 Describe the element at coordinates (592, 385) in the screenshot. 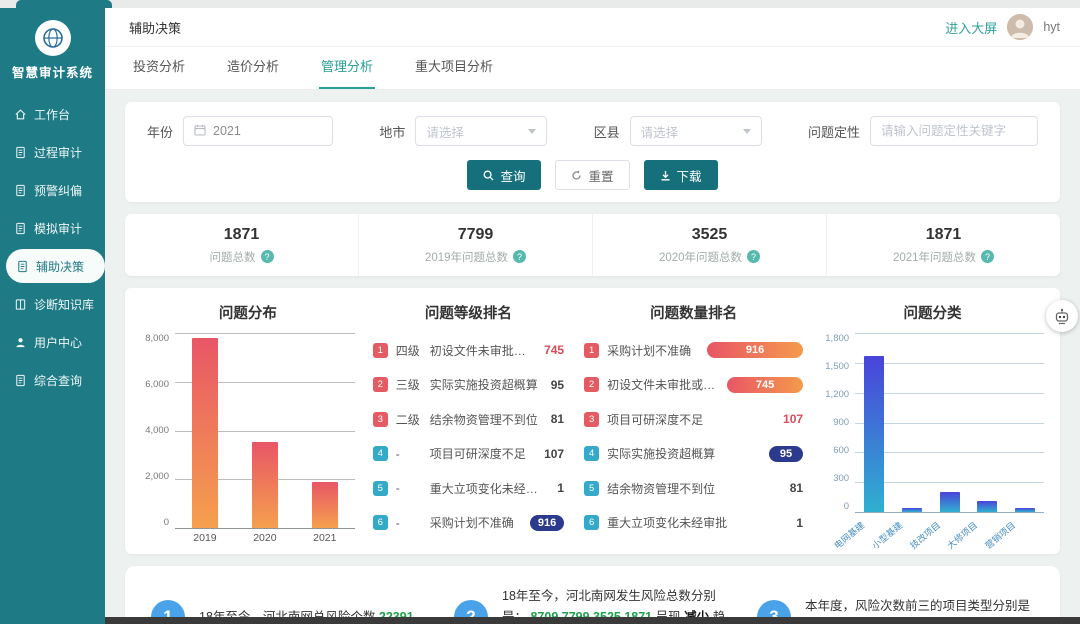

I see `rank-badge: 2` at that location.